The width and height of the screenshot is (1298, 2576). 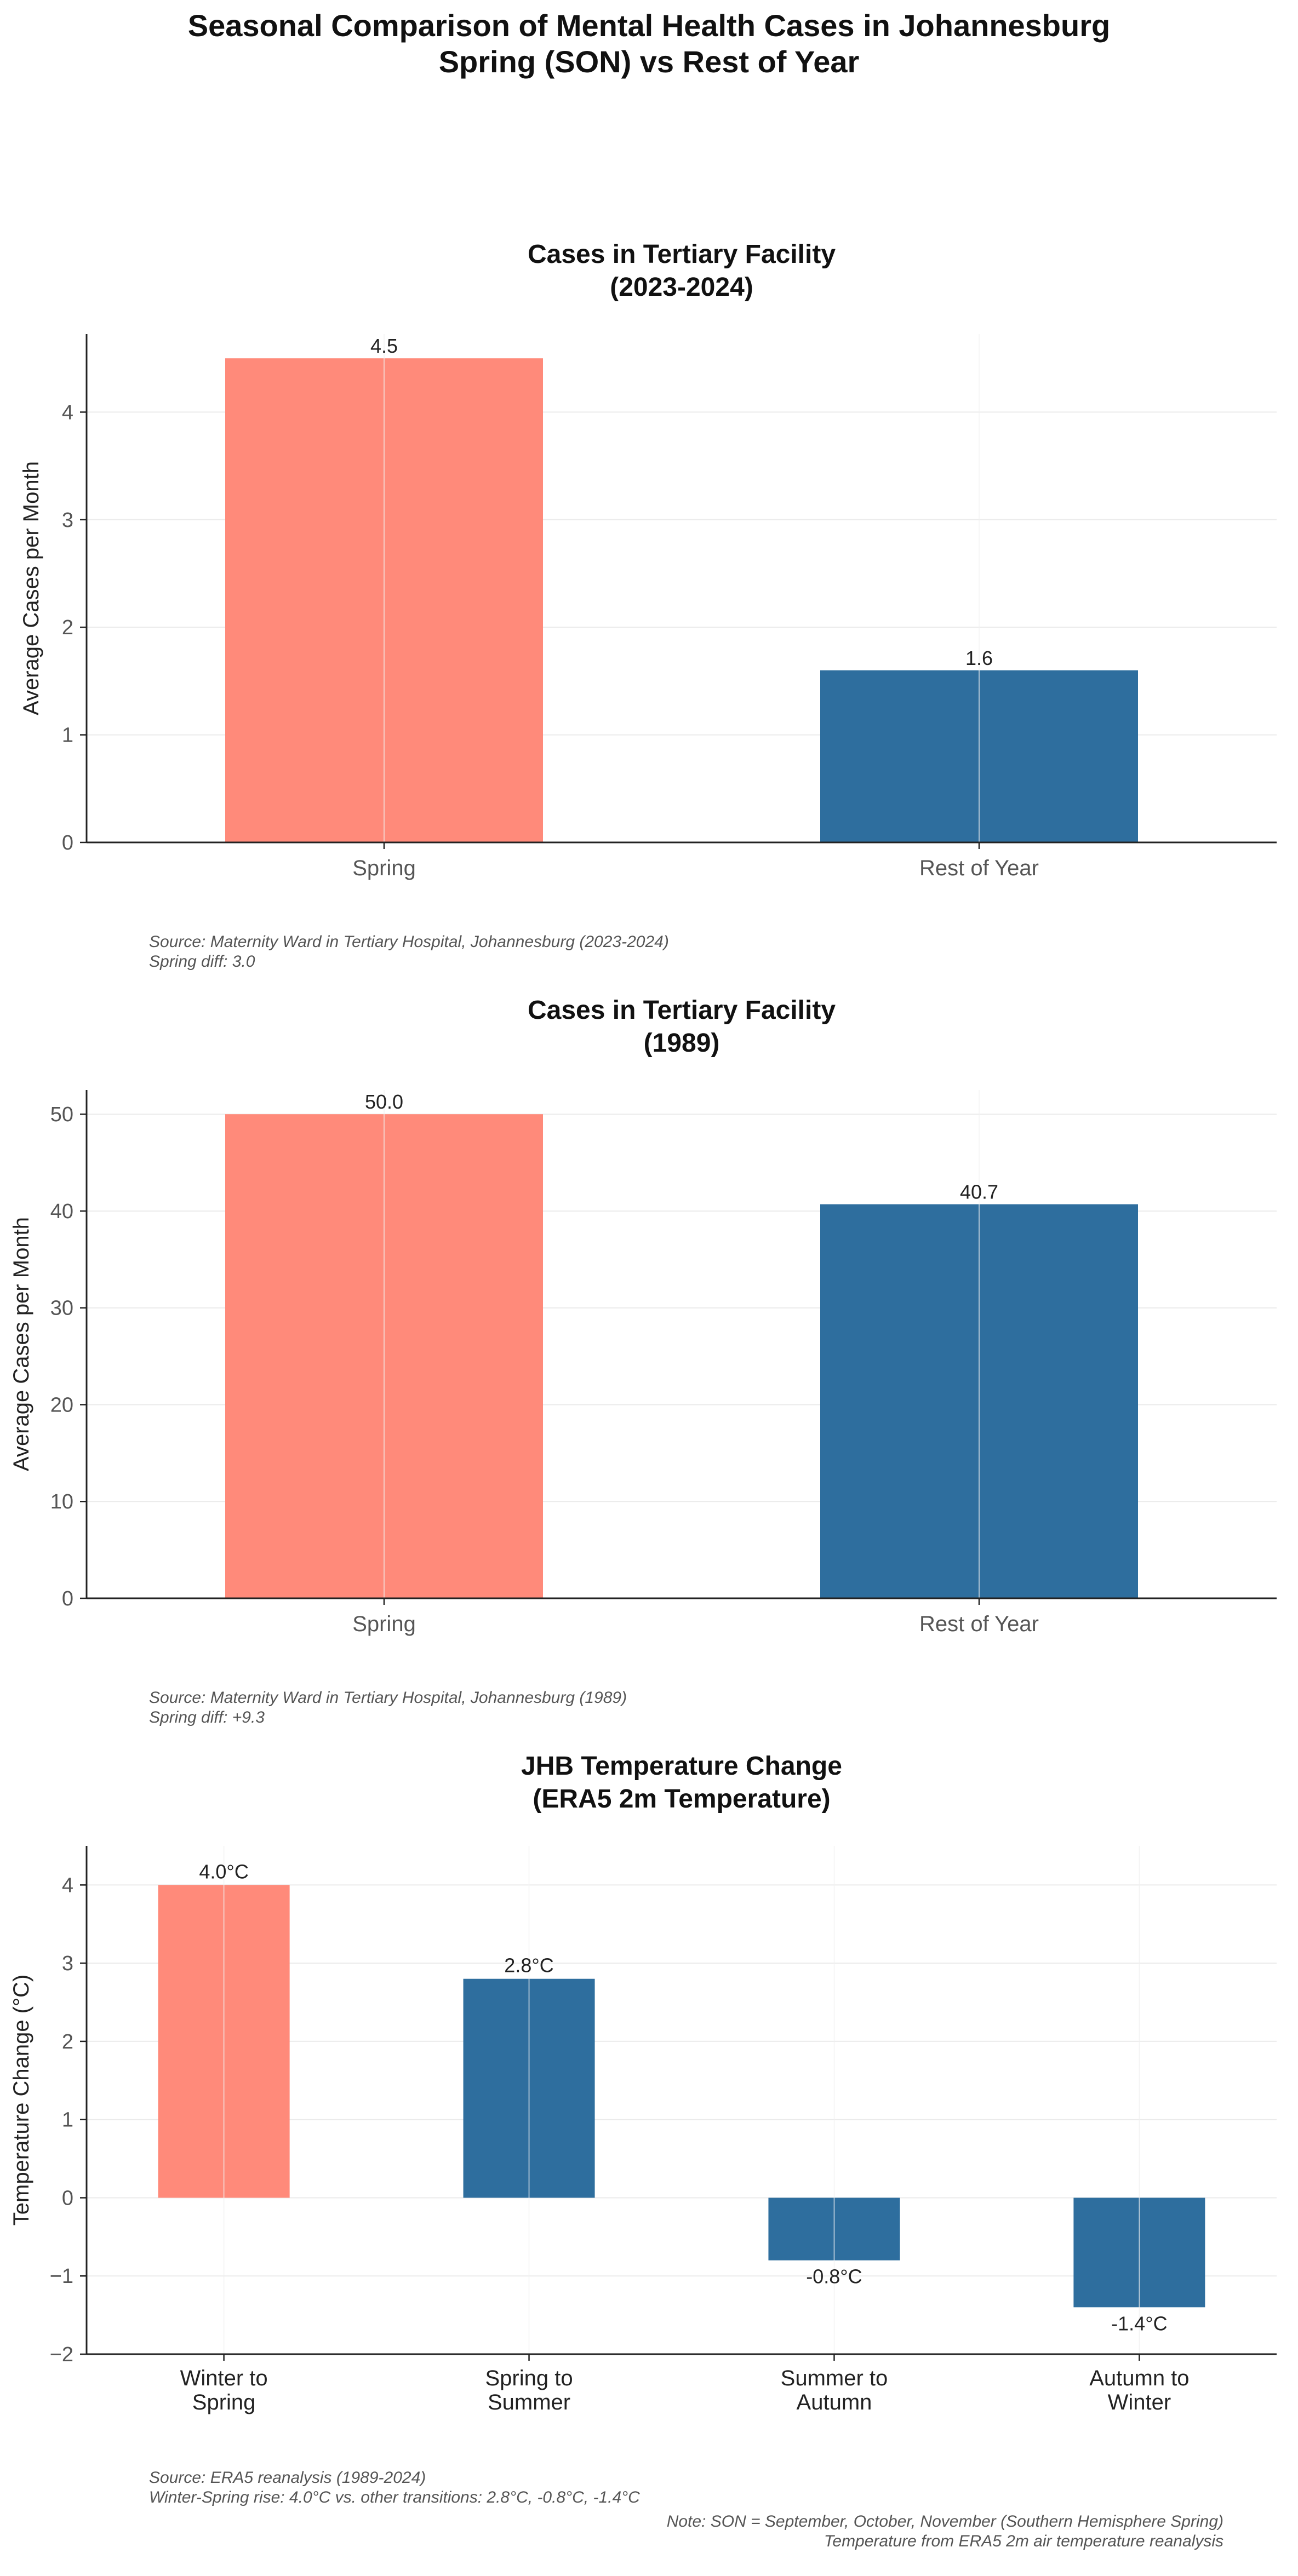 What do you see at coordinates (224, 2378) in the screenshot?
I see `x-tick-label: Winter to` at bounding box center [224, 2378].